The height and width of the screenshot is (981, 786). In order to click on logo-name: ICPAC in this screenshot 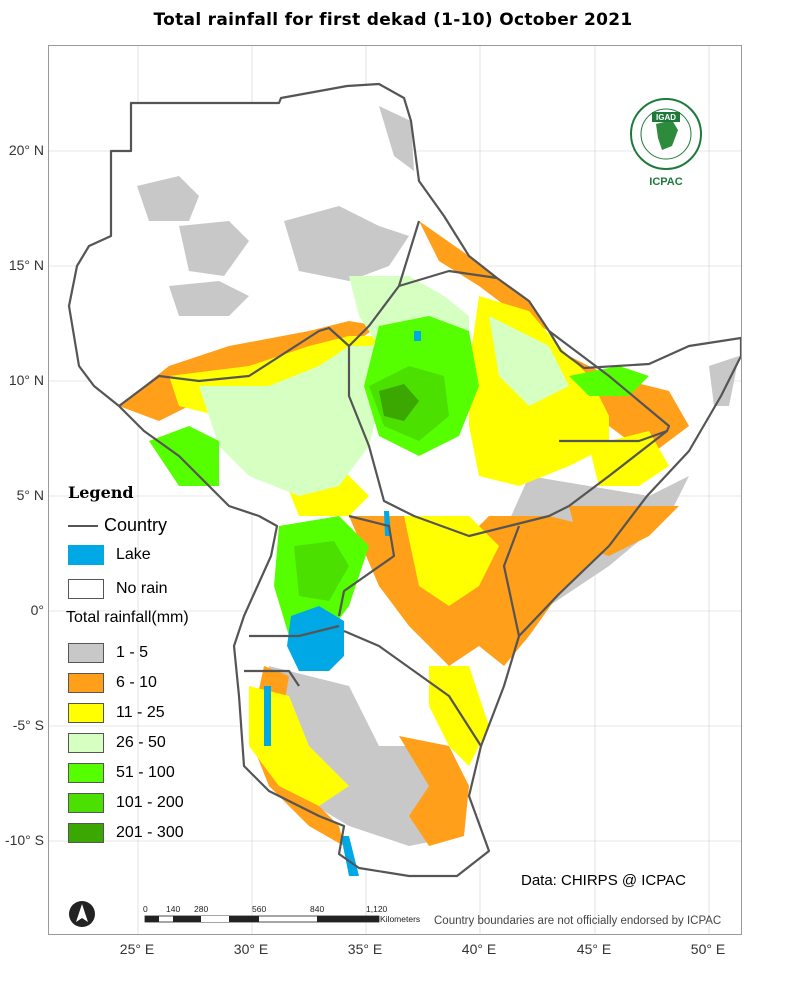, I will do `click(666, 182)`.